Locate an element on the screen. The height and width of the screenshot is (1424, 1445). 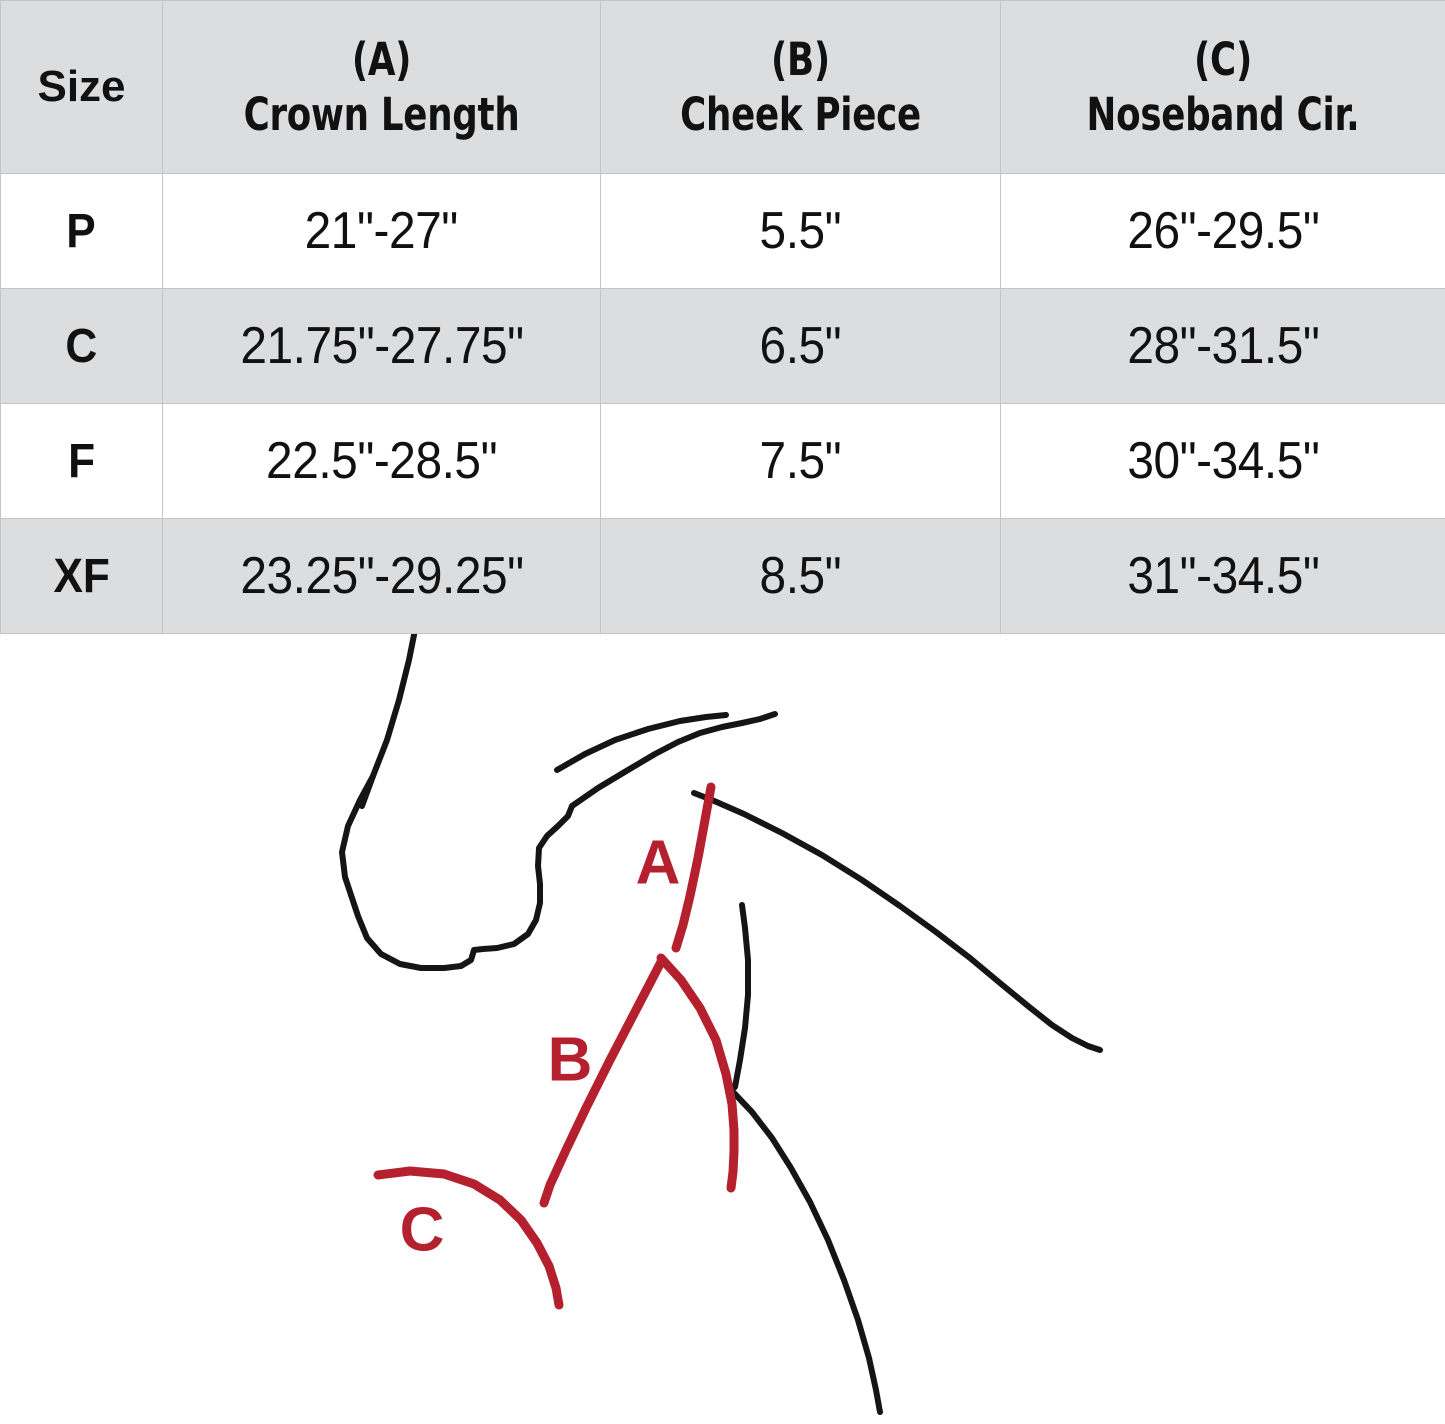
header-row: Size (A) Crown Length (B) Cheek Piece is located at coordinates (722, 87).